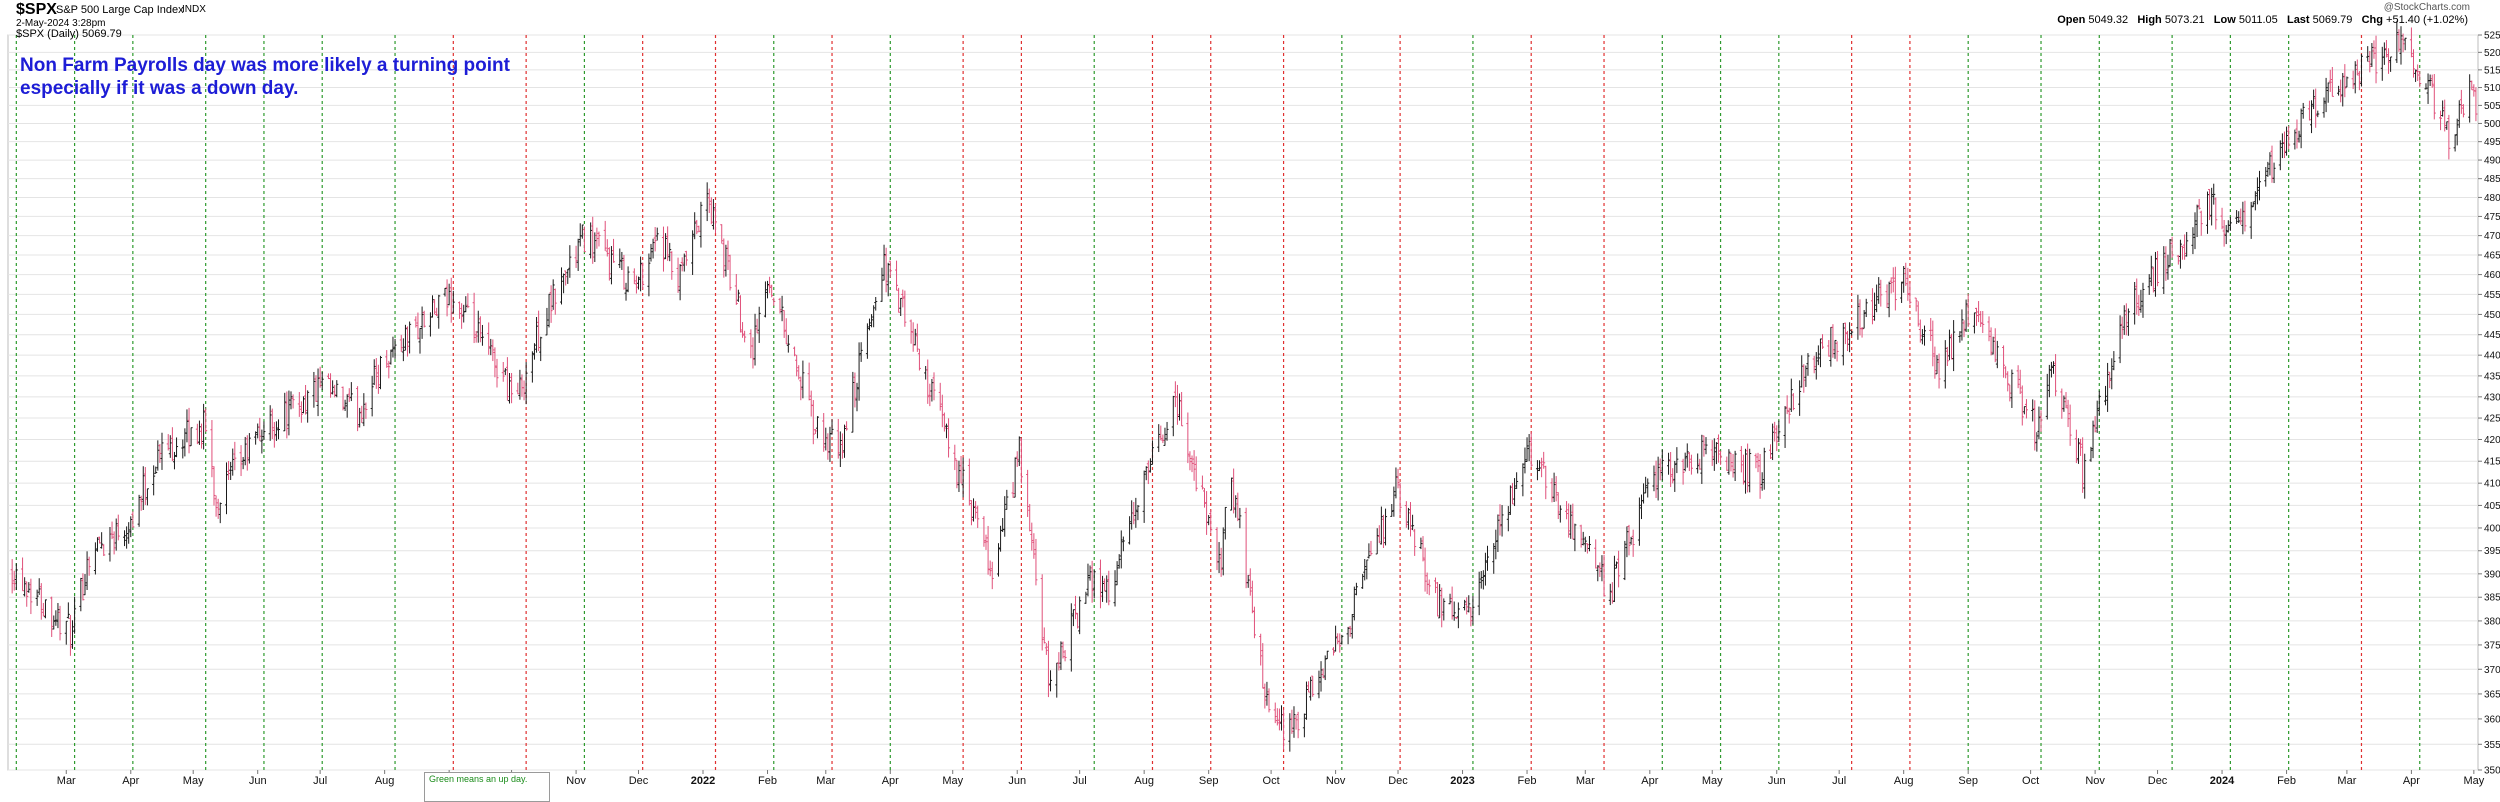 Image resolution: width=2500 pixels, height=802 pixels. Describe the element at coordinates (1968, 781) in the screenshot. I see `x-tick-label: Sep` at that location.